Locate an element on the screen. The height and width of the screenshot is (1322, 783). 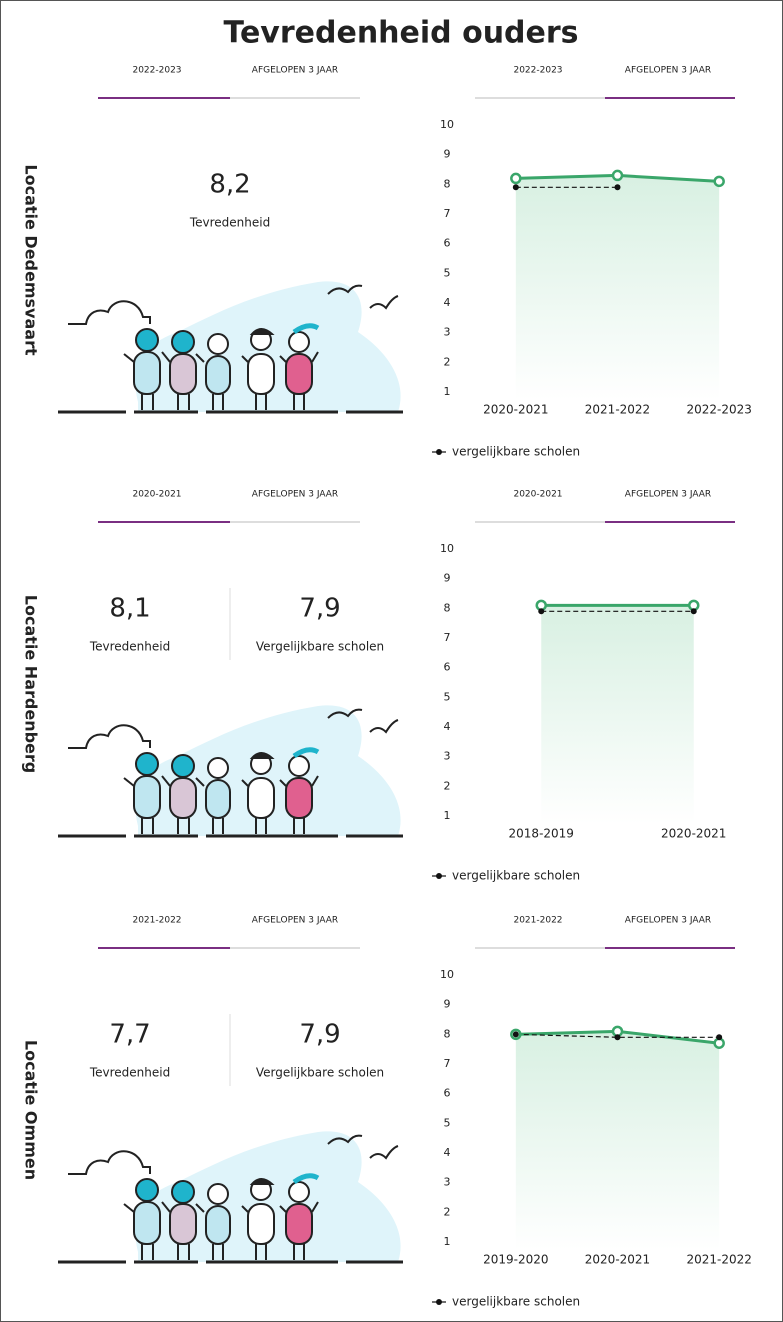
score-value: 7,7 is located at coordinates (129, 1035).